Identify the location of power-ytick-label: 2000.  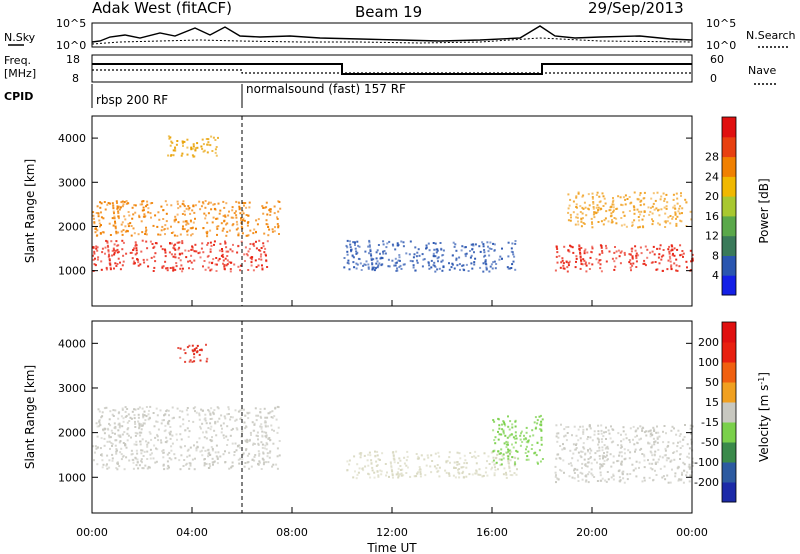
(72, 226).